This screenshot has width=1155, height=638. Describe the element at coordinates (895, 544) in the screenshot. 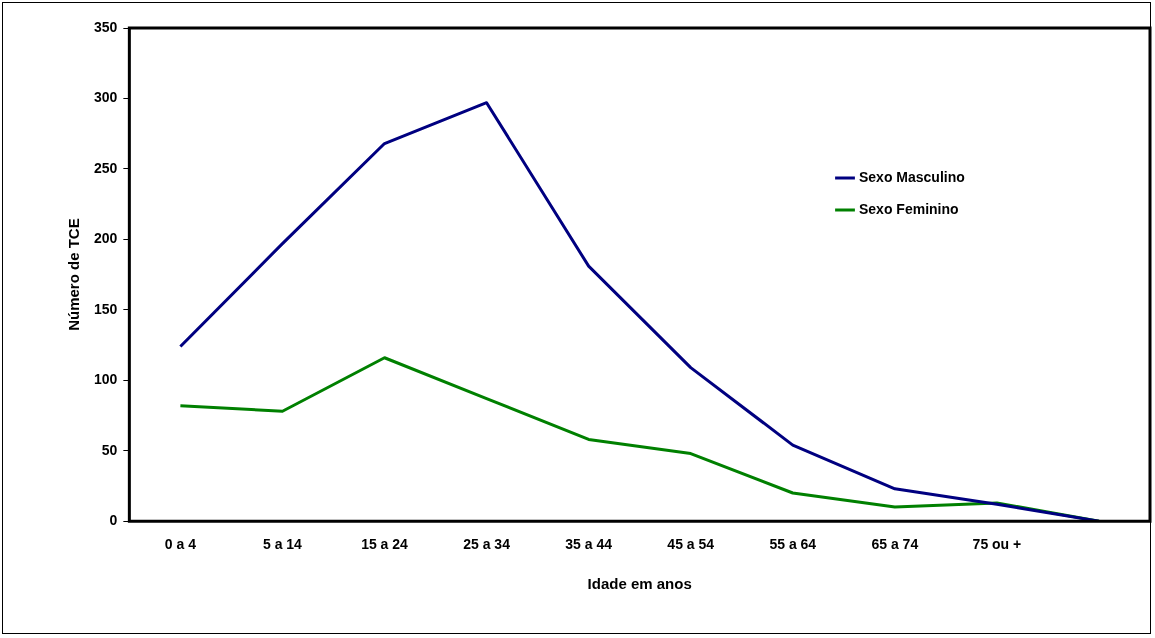

I see `x-tick-label: 65 a 74` at that location.